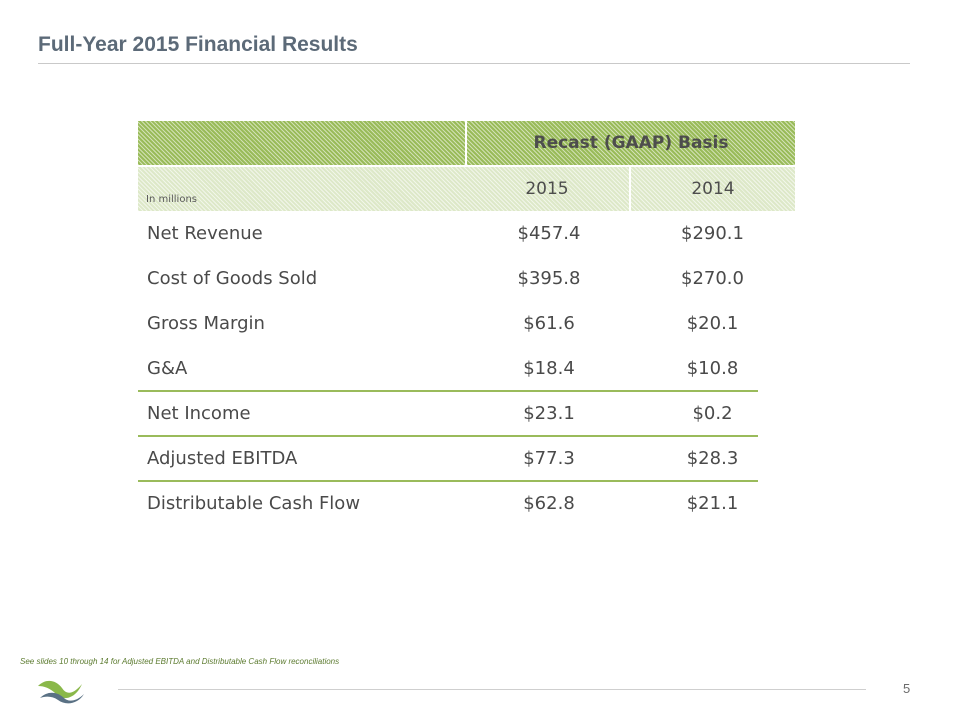  I want to click on table-row-gross-margin: Gross Margin $61.6 $20.1, so click(448, 323).